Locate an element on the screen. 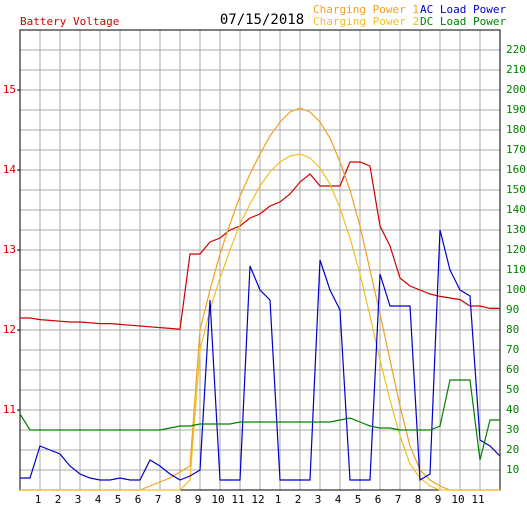 The width and height of the screenshot is (527, 510). y-tick-label: 14 is located at coordinates (10, 169).